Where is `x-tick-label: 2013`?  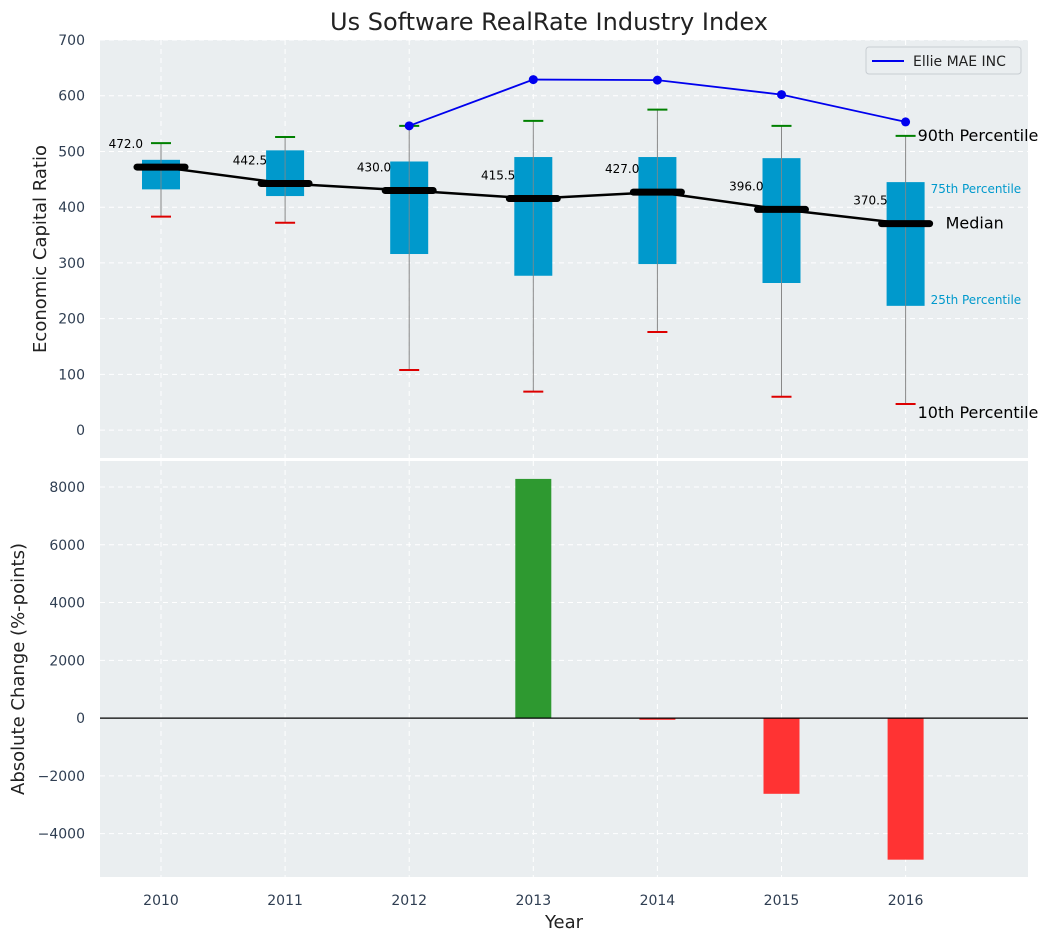
x-tick-label: 2013 is located at coordinates (533, 901).